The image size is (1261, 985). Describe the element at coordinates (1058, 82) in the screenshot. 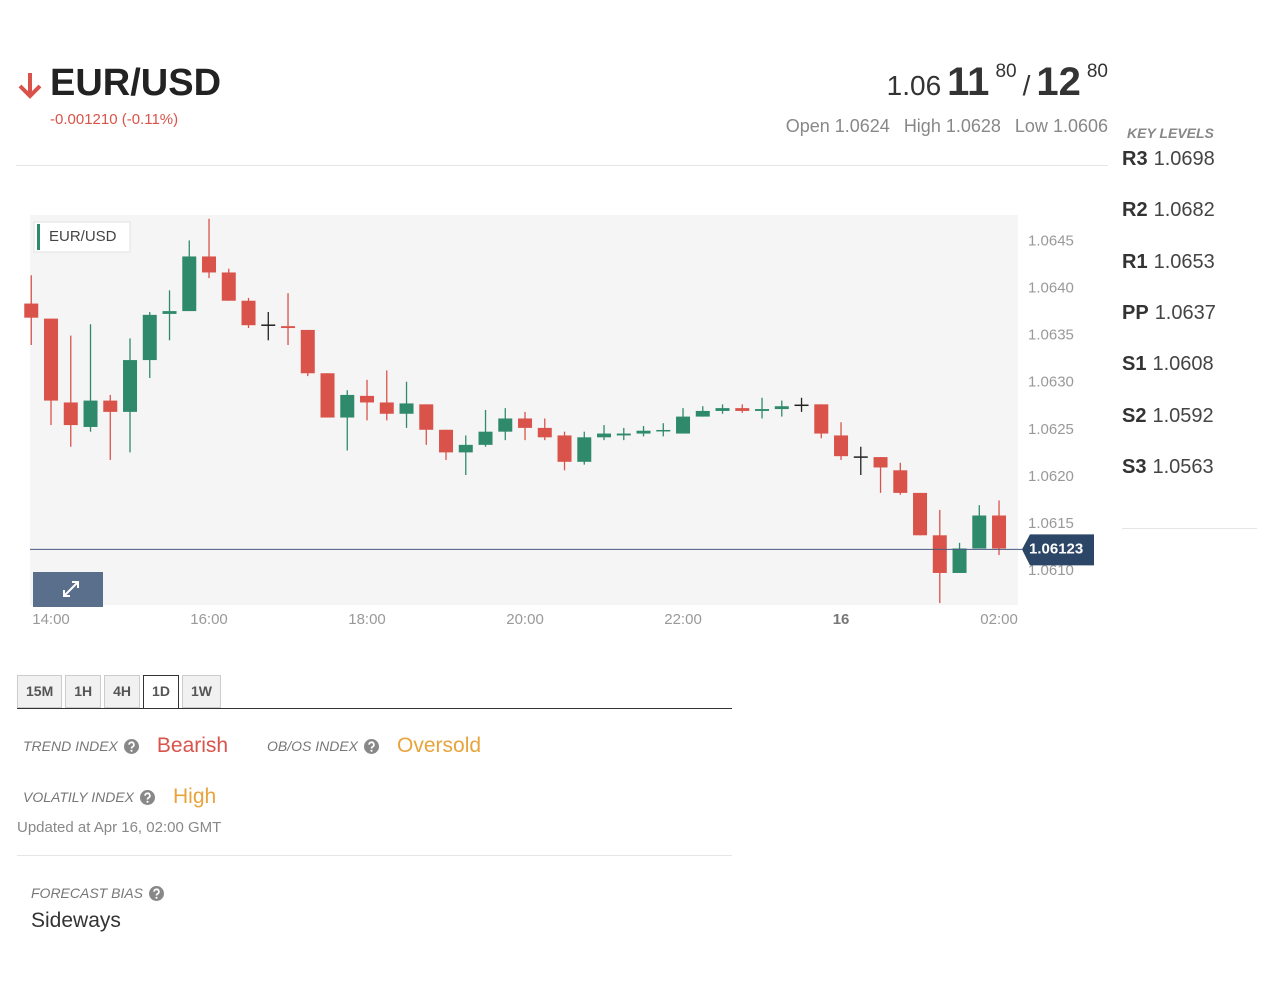

I see `ask-pips: 12` at that location.